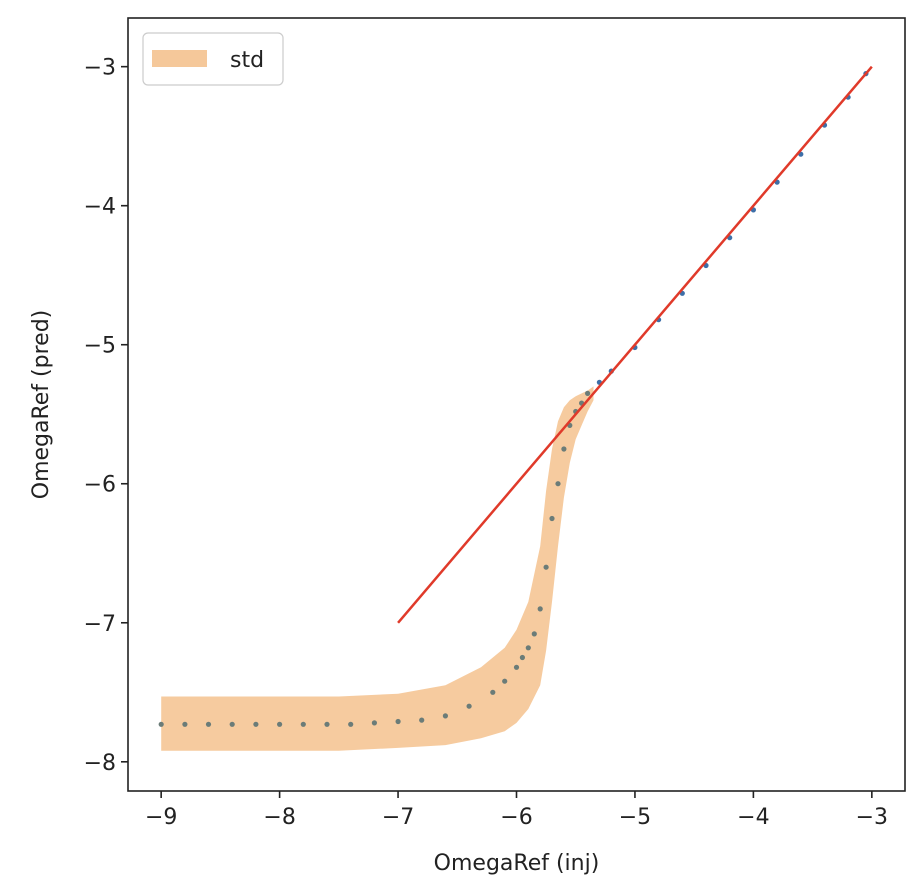 Image resolution: width=922 pixels, height=894 pixels. I want to click on y-axis-ticks: −8 −7 −6 −5 −4 −3, so click(106, 416).